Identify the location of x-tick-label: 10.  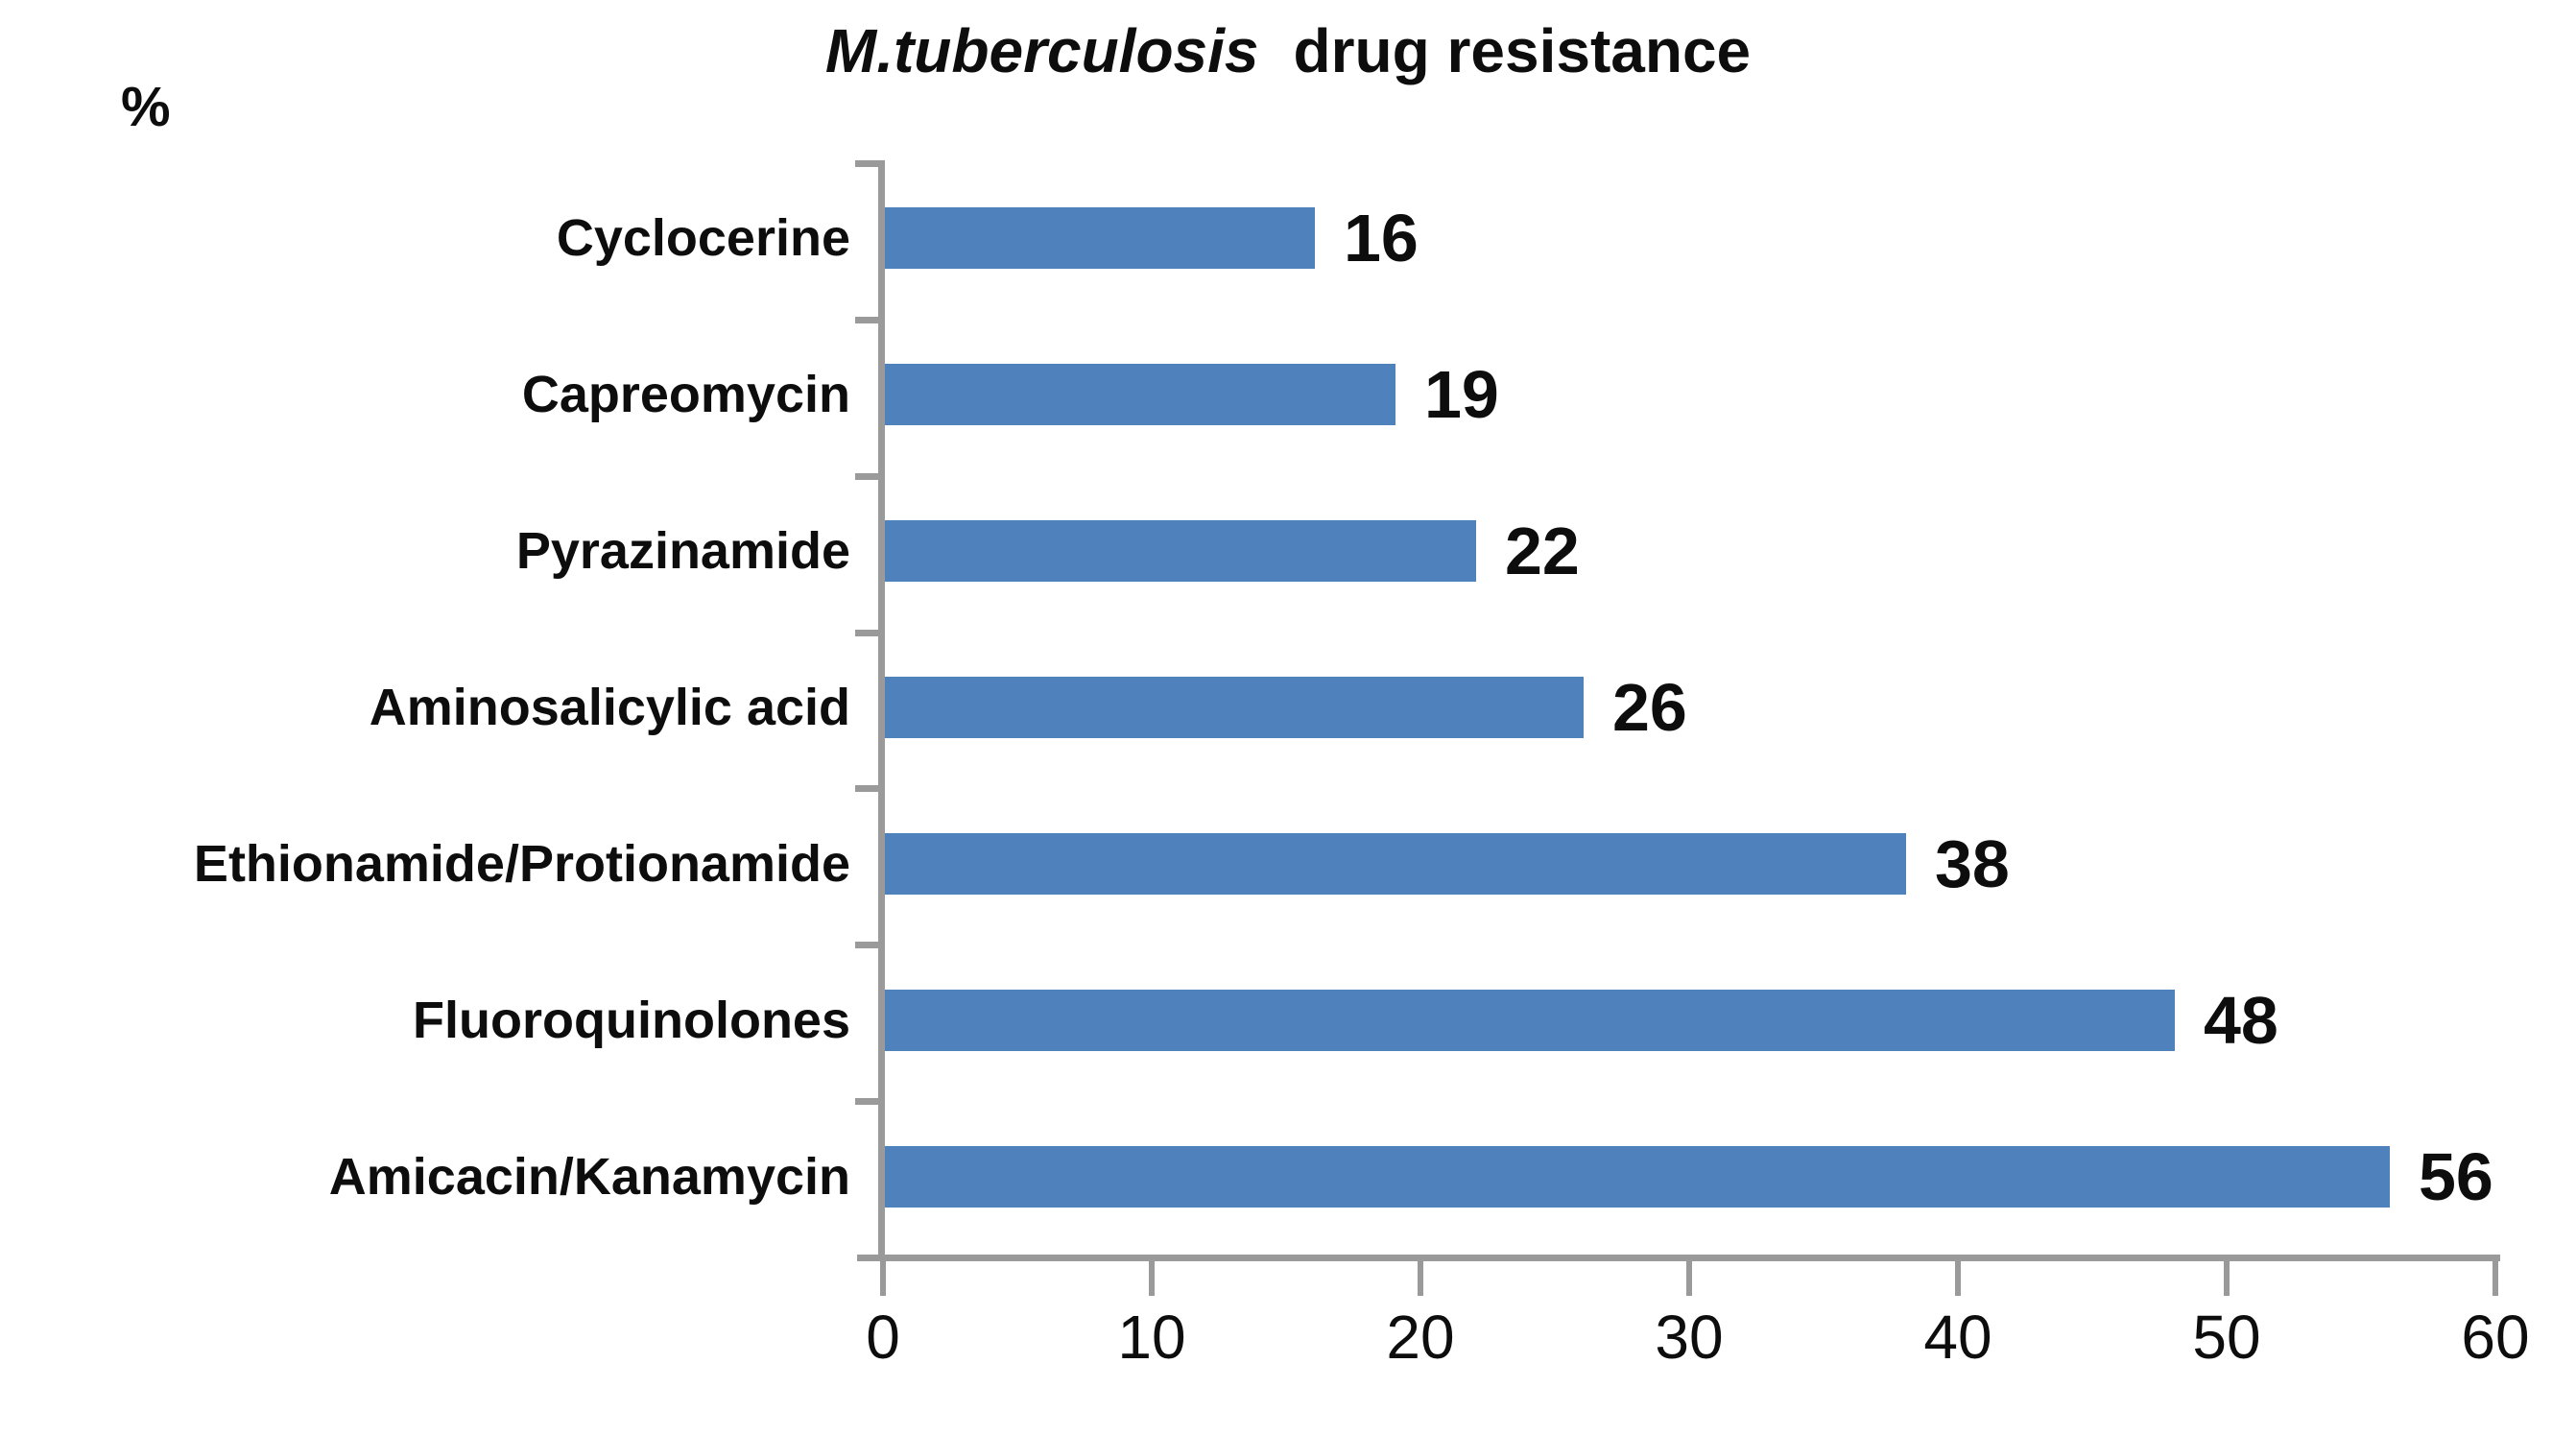
(1151, 1338).